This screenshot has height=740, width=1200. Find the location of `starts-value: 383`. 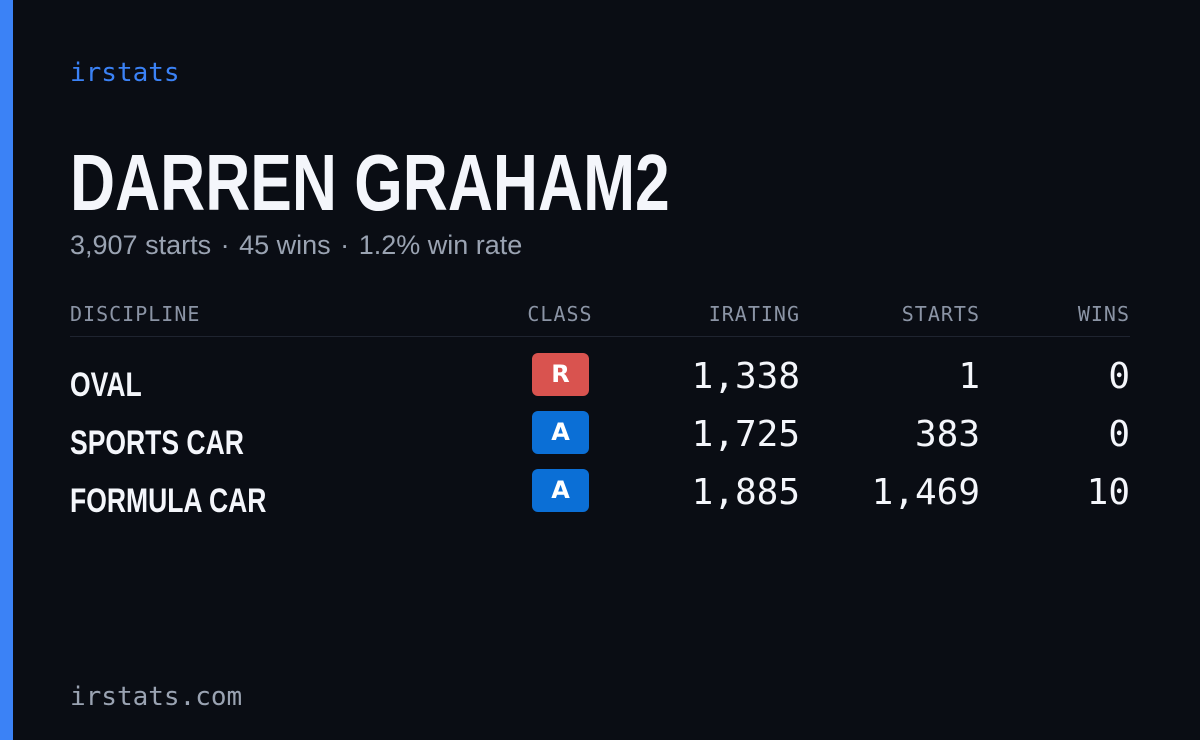

starts-value: 383 is located at coordinates (947, 434).